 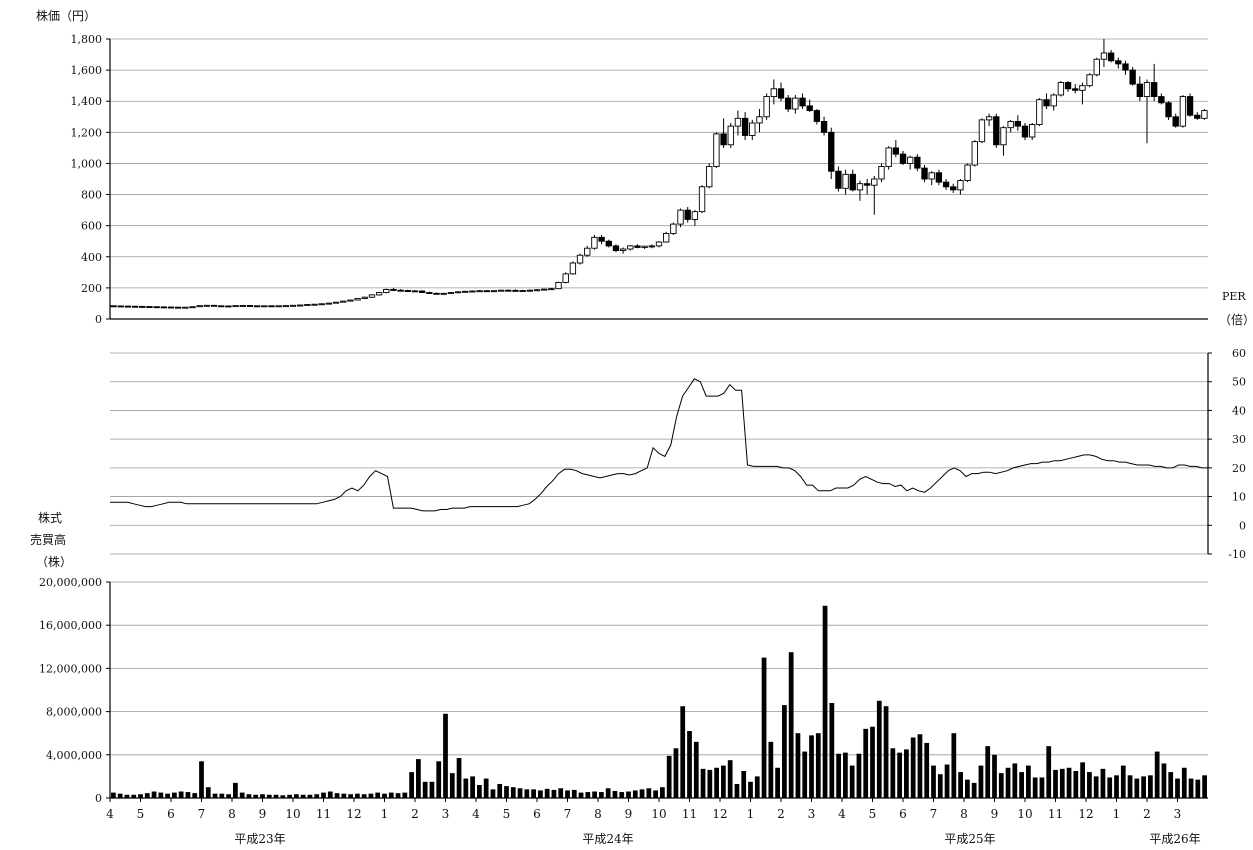 What do you see at coordinates (110, 814) in the screenshot?
I see `month-label: 4` at bounding box center [110, 814].